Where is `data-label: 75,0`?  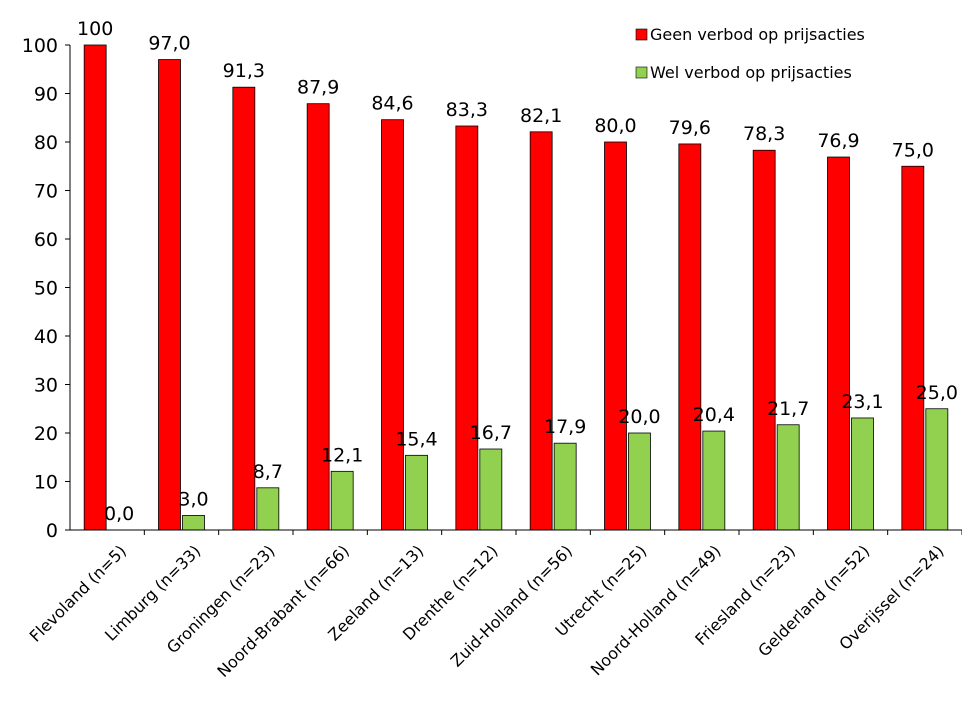 data-label: 75,0 is located at coordinates (913, 150).